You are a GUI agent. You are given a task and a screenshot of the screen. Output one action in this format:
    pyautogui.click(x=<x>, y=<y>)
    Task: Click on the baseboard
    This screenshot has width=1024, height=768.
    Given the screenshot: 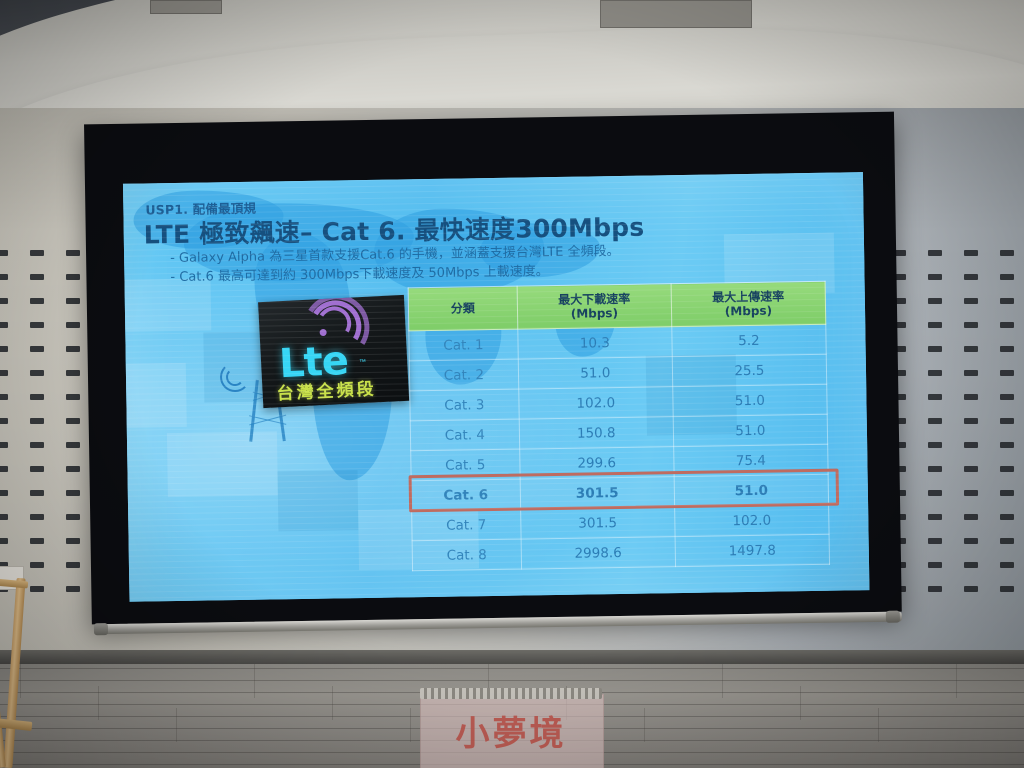 What is the action you would take?
    pyautogui.click(x=512, y=659)
    